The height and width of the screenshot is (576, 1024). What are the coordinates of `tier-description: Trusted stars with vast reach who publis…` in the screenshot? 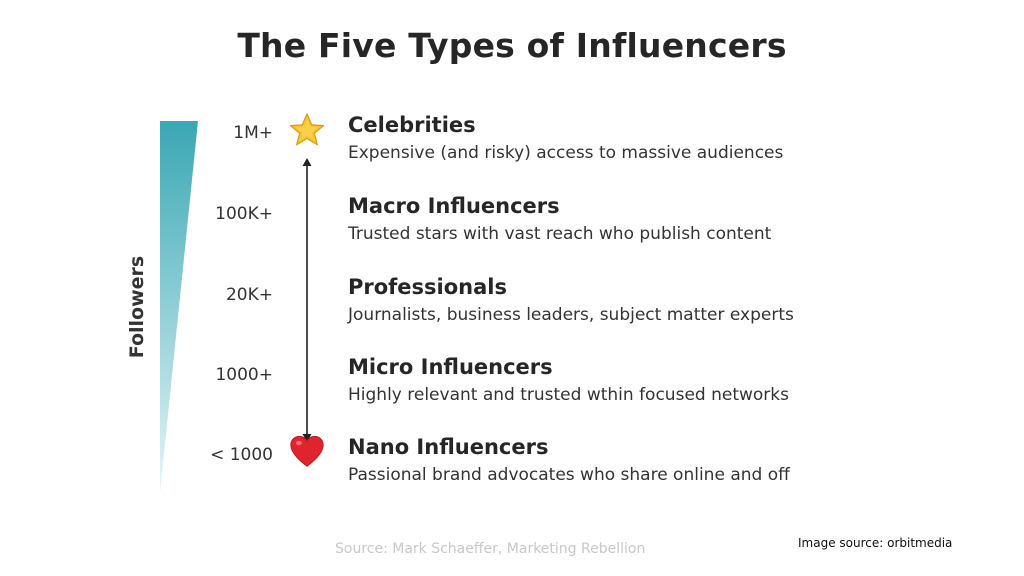 It's located at (560, 234).